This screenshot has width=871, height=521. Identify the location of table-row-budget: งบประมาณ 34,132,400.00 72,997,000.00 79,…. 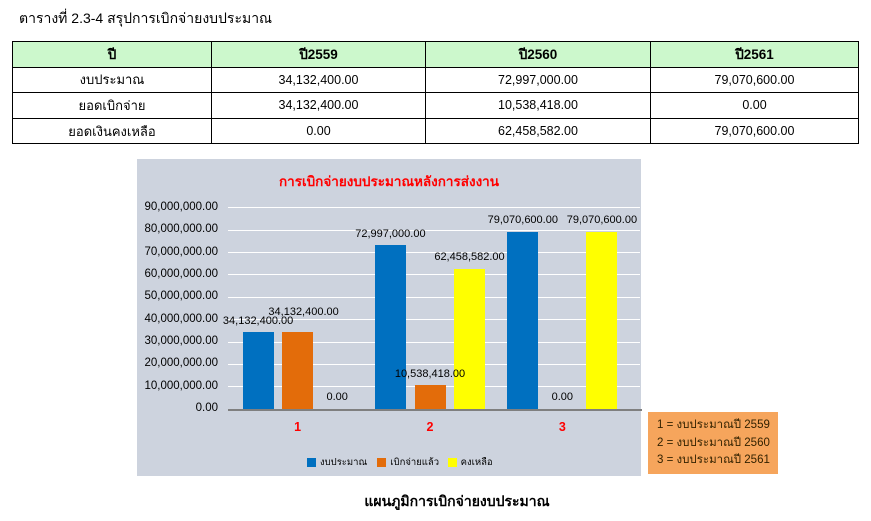
(435, 80).